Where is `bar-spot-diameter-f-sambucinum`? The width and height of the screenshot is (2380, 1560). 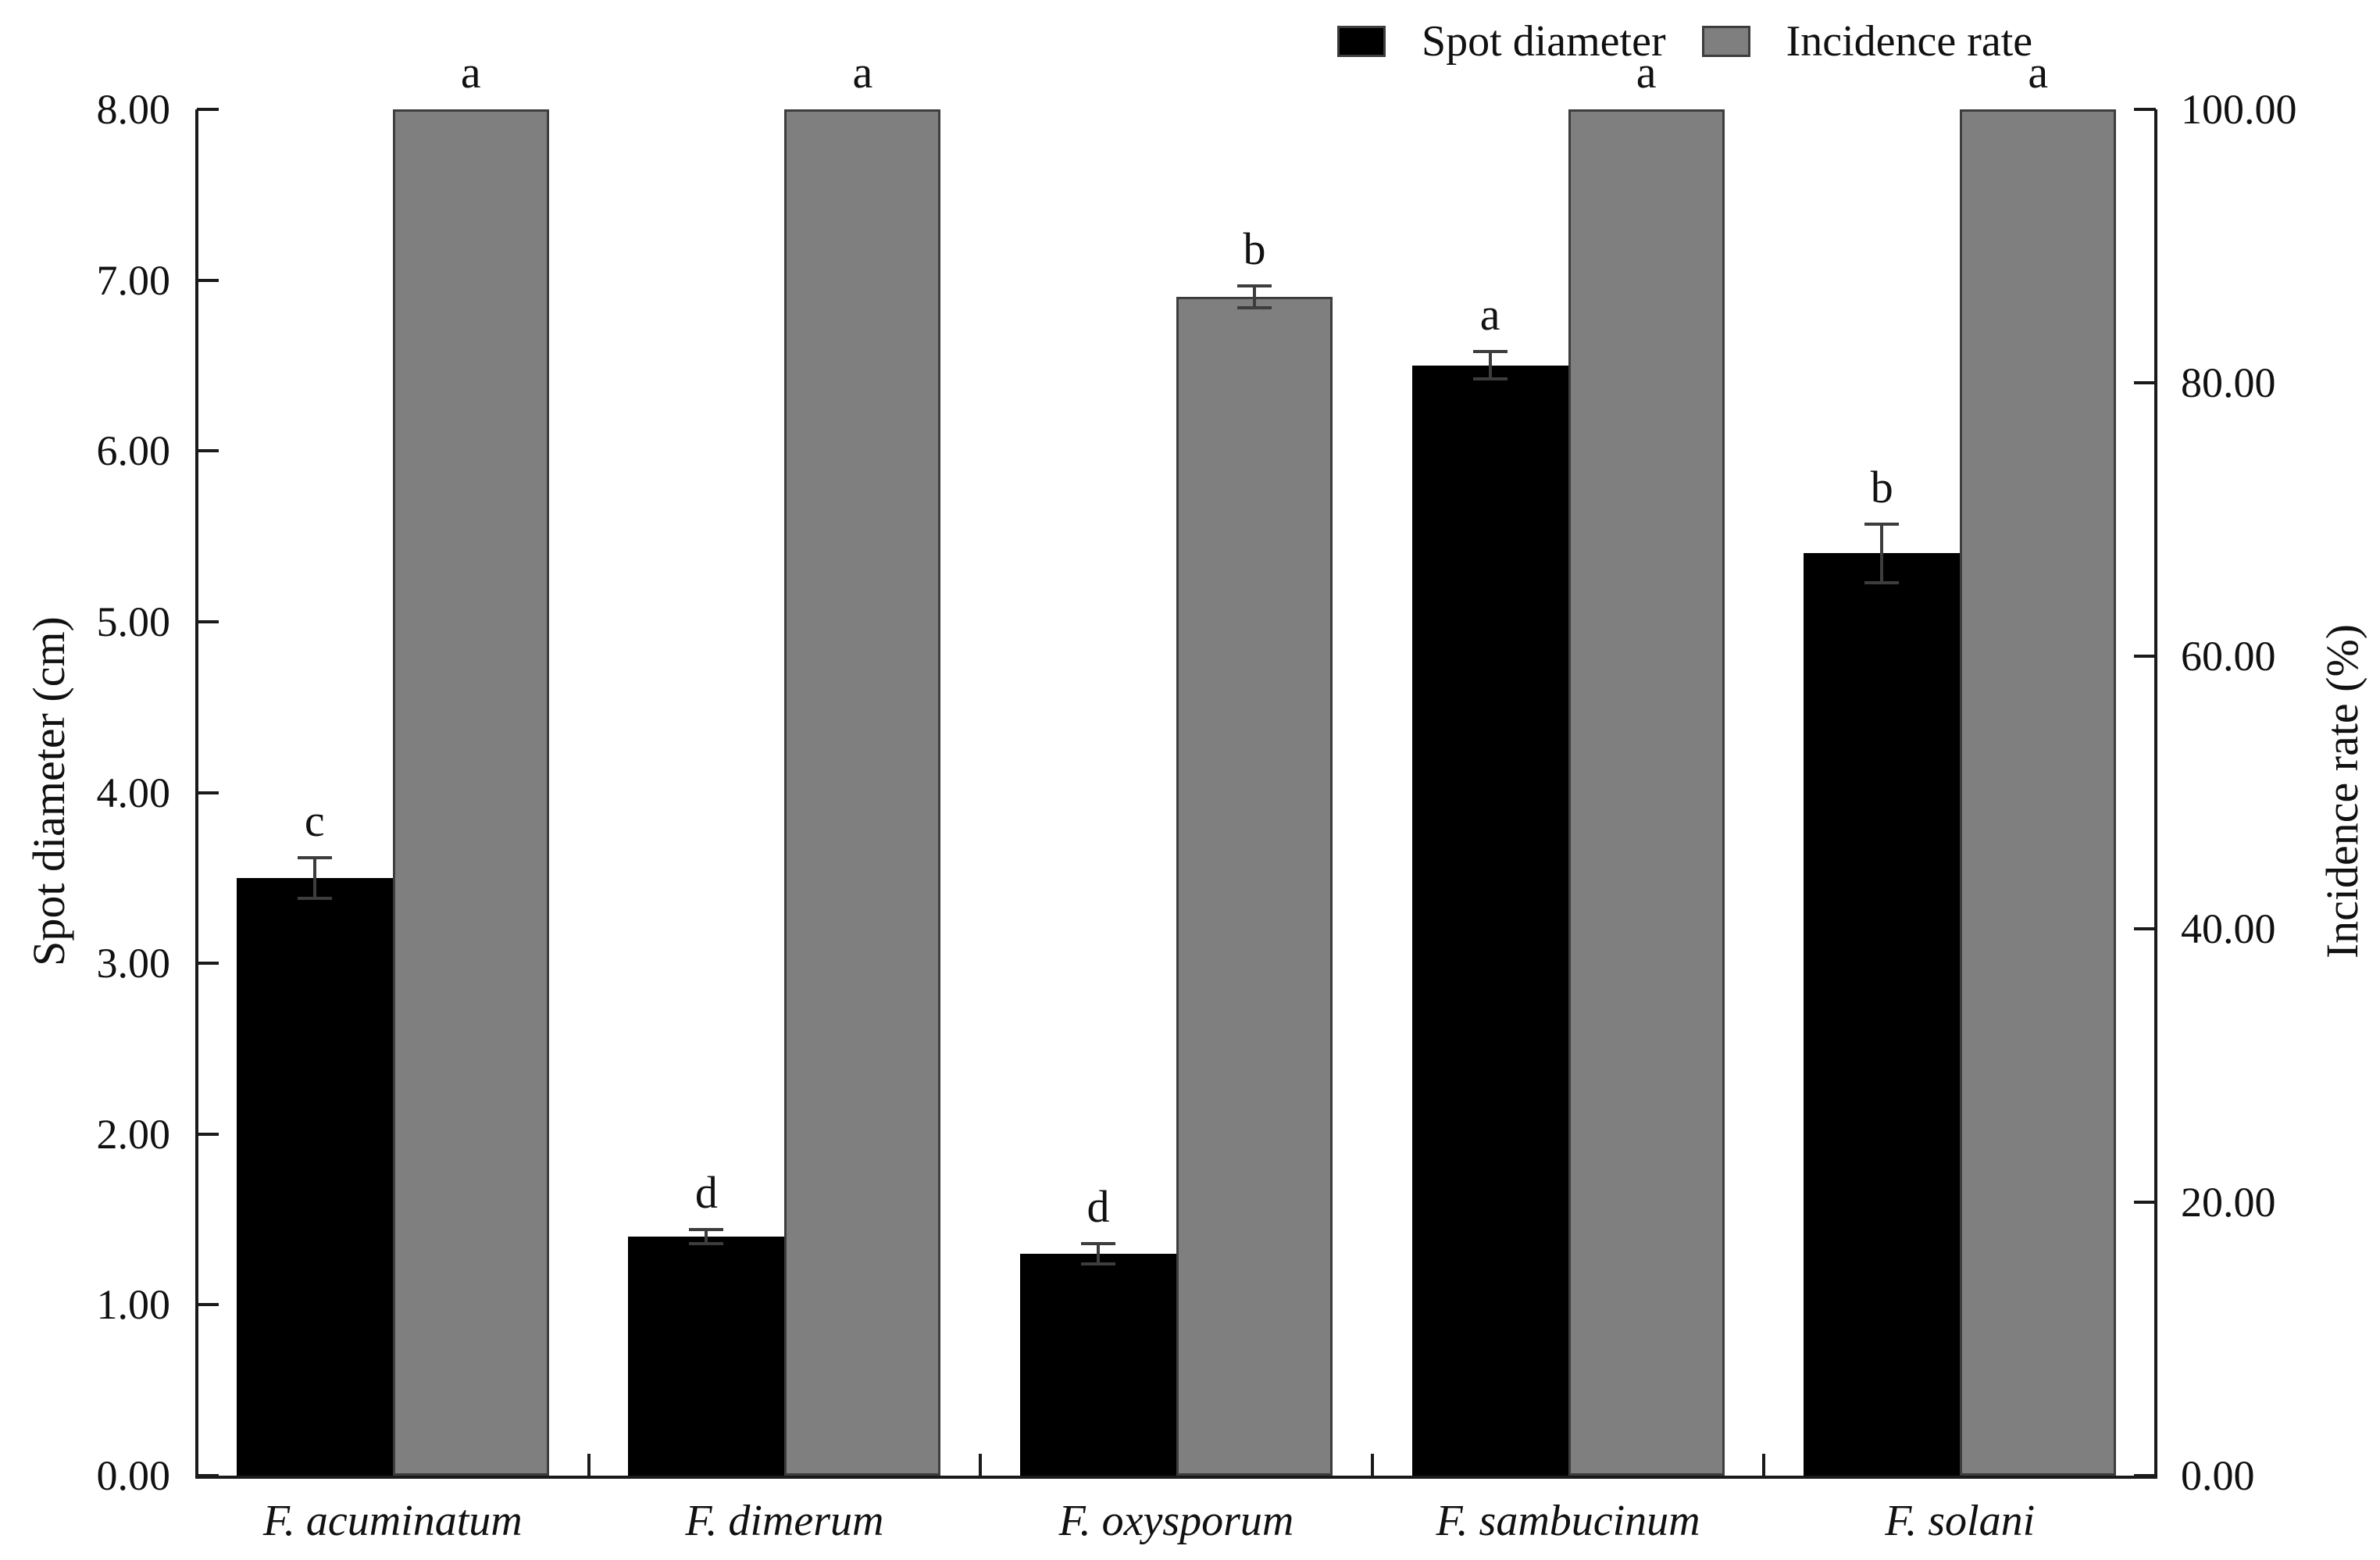
bar-spot-diameter-f-sambucinum is located at coordinates (1489, 920).